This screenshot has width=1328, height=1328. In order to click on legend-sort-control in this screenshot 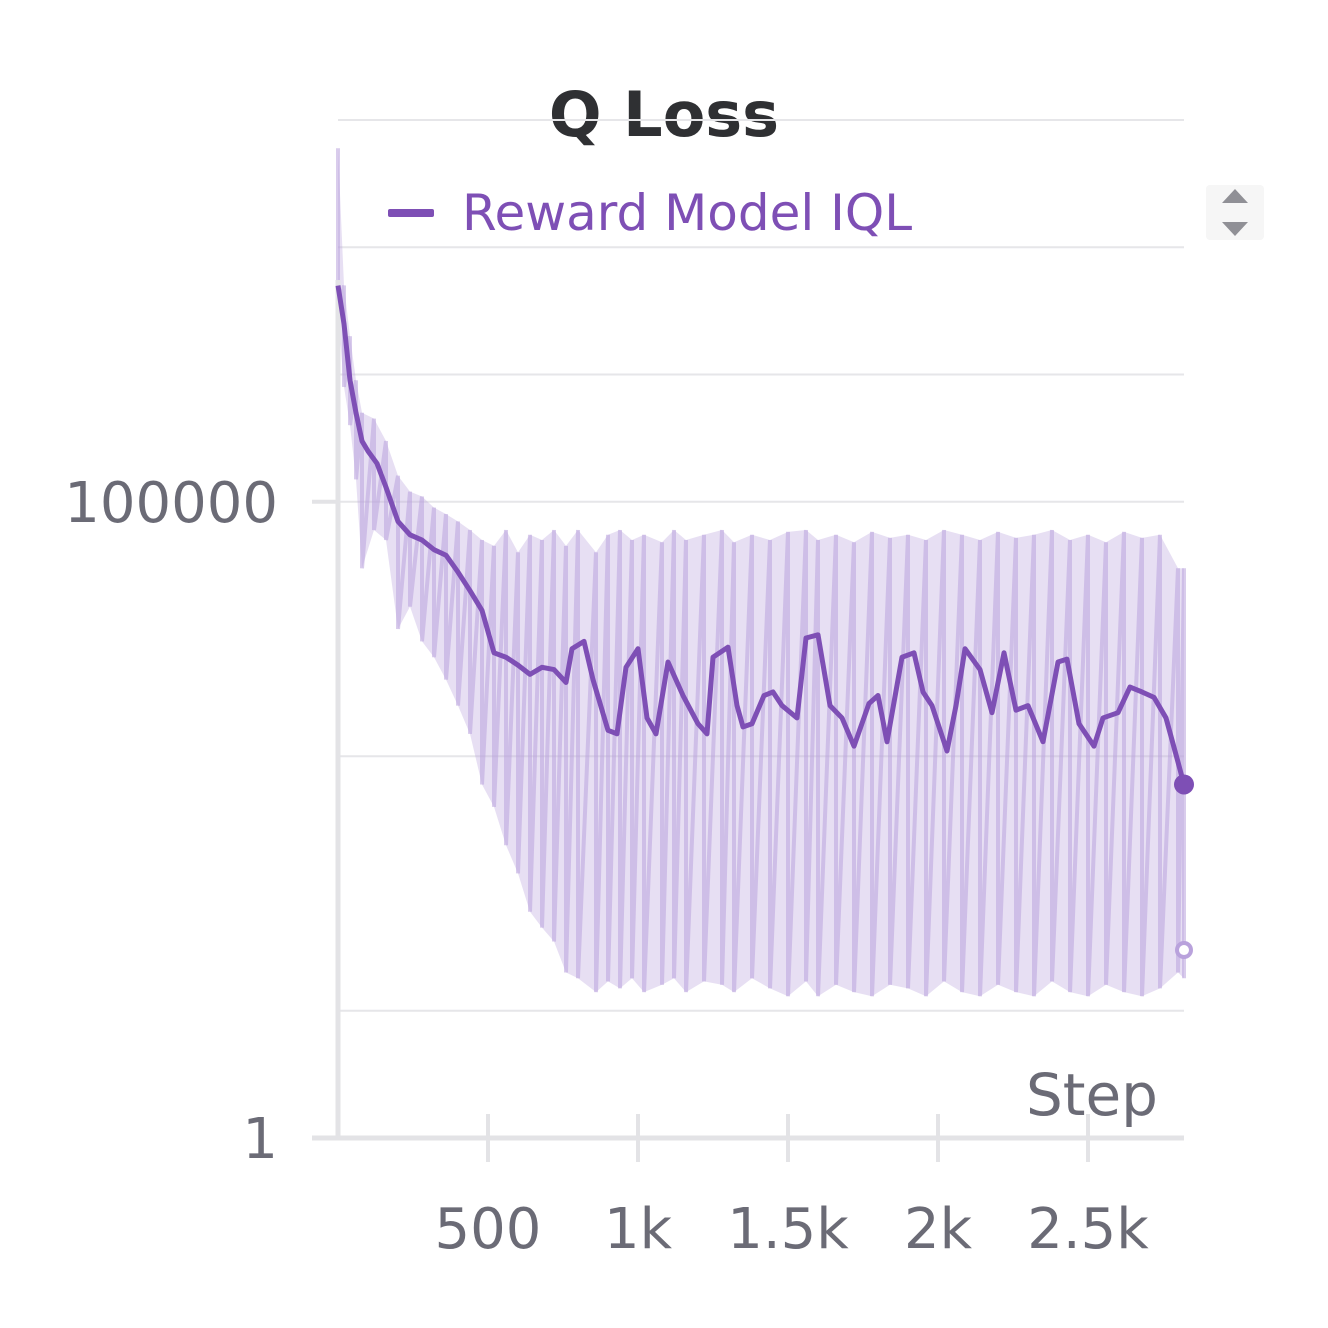, I will do `click(1235, 212)`.